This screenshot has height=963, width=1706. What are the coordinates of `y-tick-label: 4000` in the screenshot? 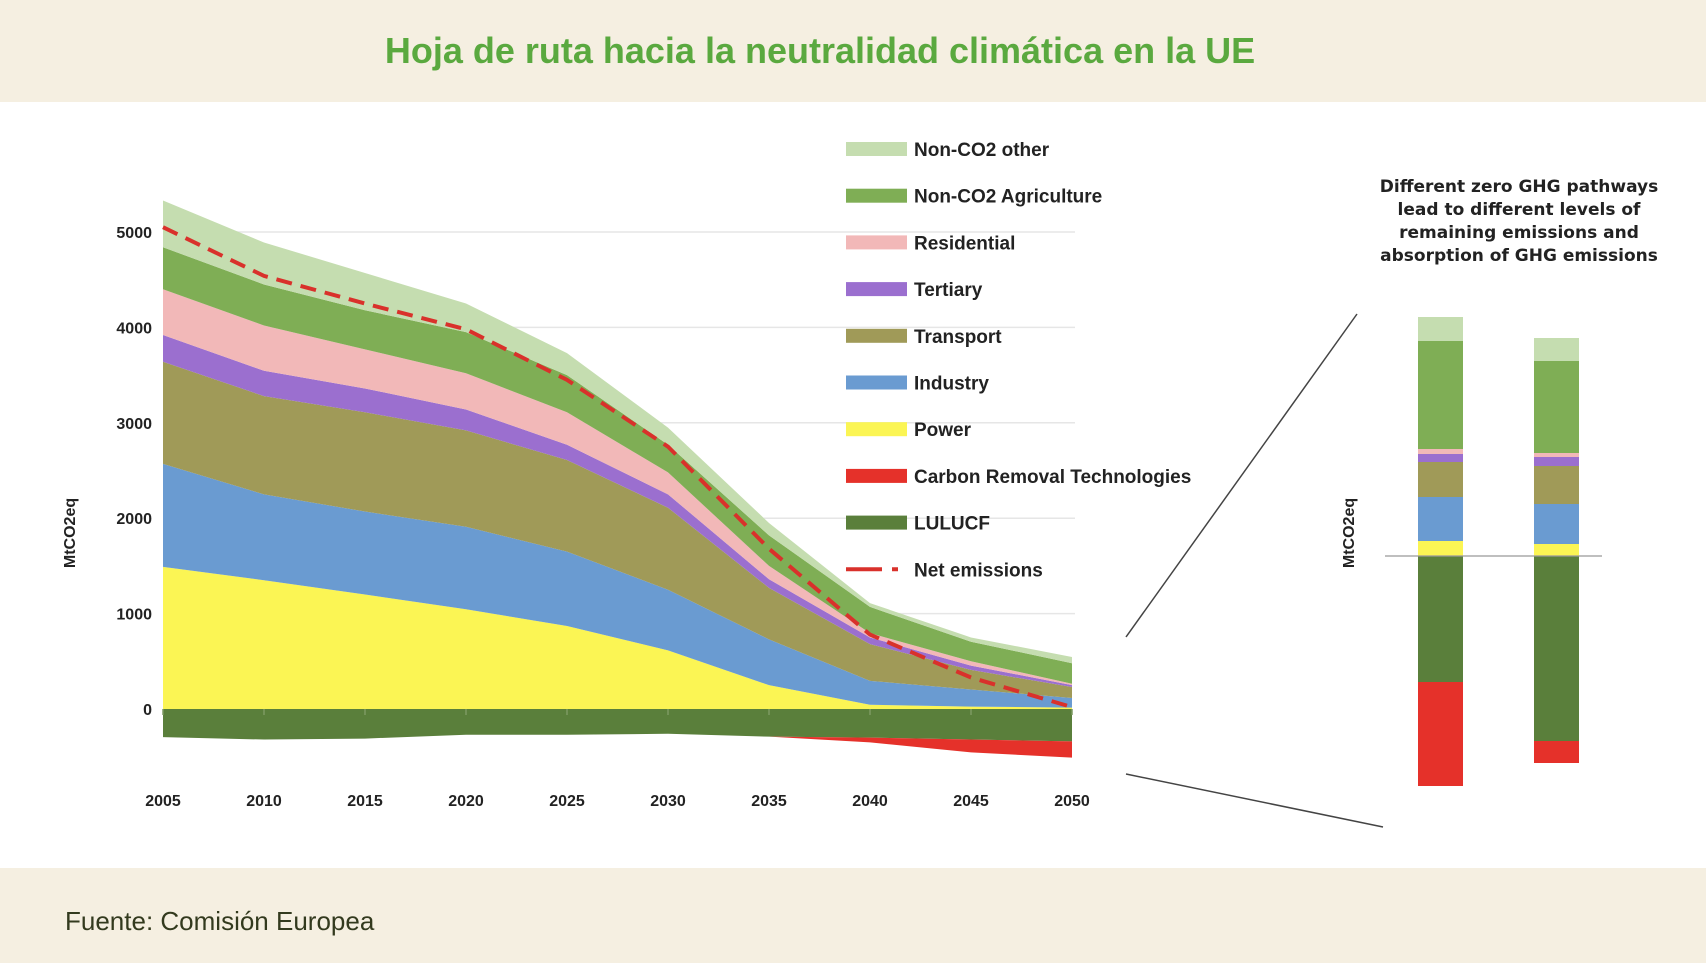 It's located at (134, 328).